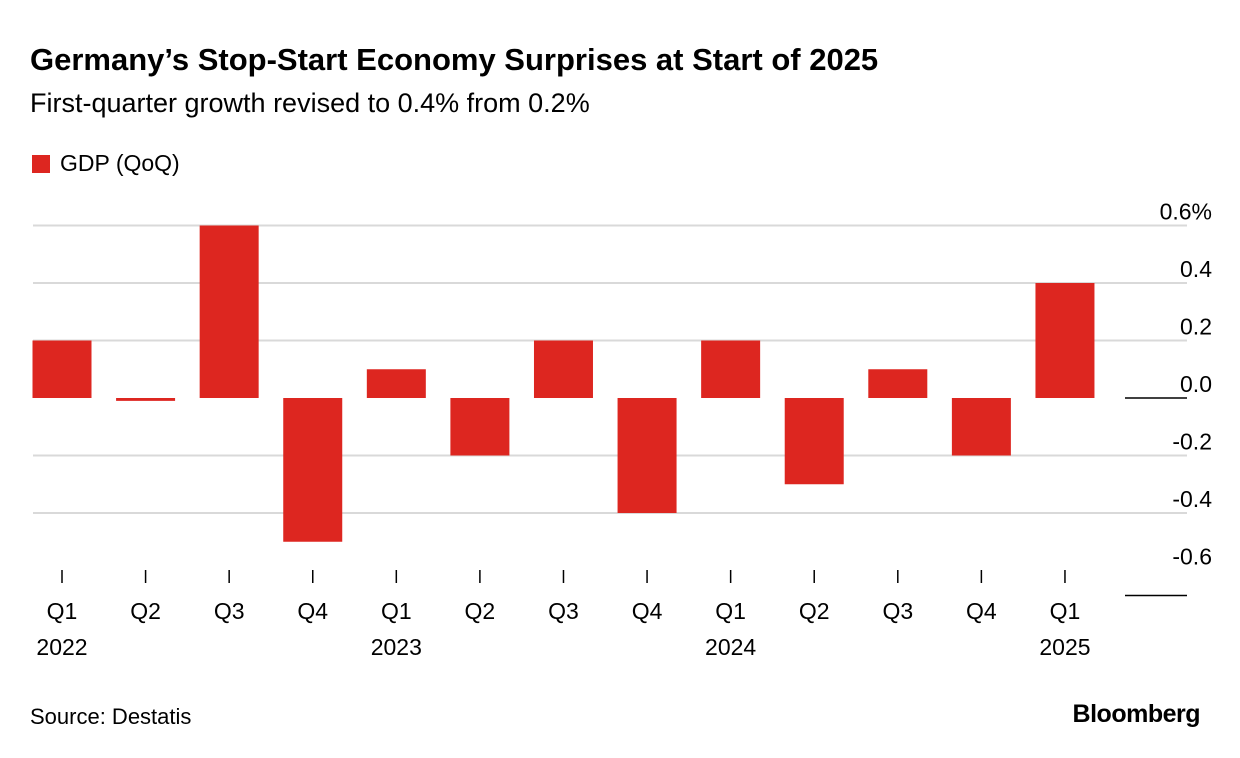  Describe the element at coordinates (61, 647) in the screenshot. I see `x-year-label: 2022` at that location.